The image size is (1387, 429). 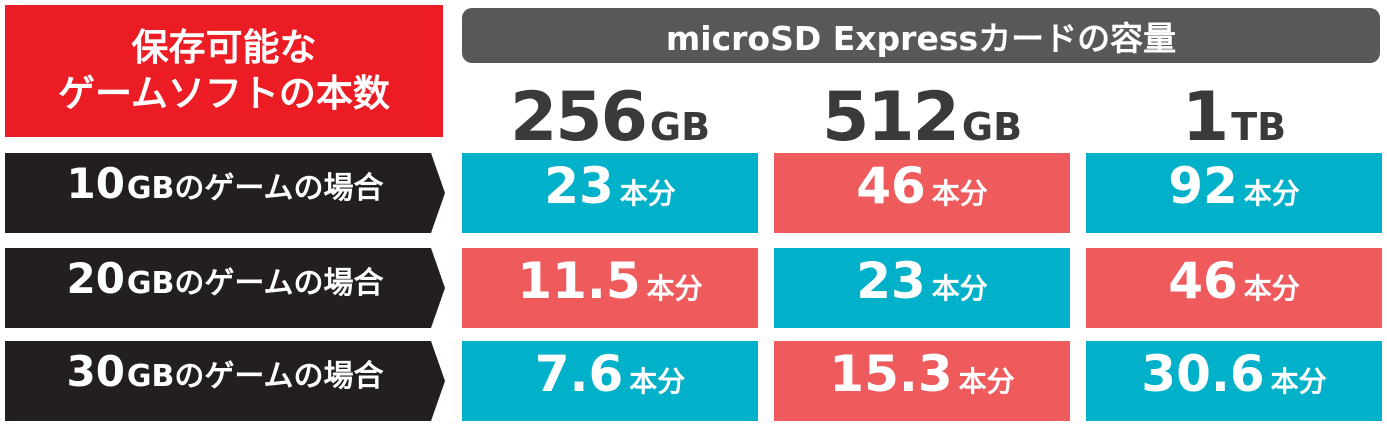 I want to click on row-label: 20 GBのゲームの場合, so click(x=225, y=288).